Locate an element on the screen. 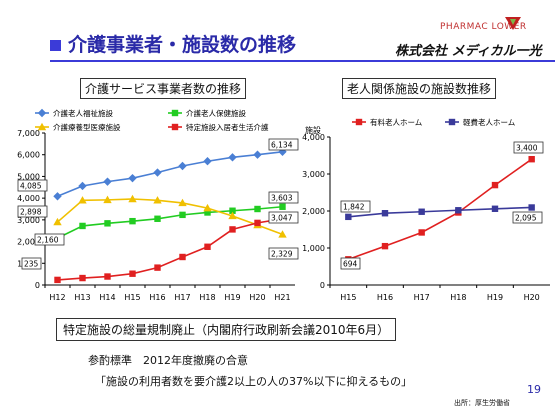  y-tick-label: 5,000 is located at coordinates (28, 176).